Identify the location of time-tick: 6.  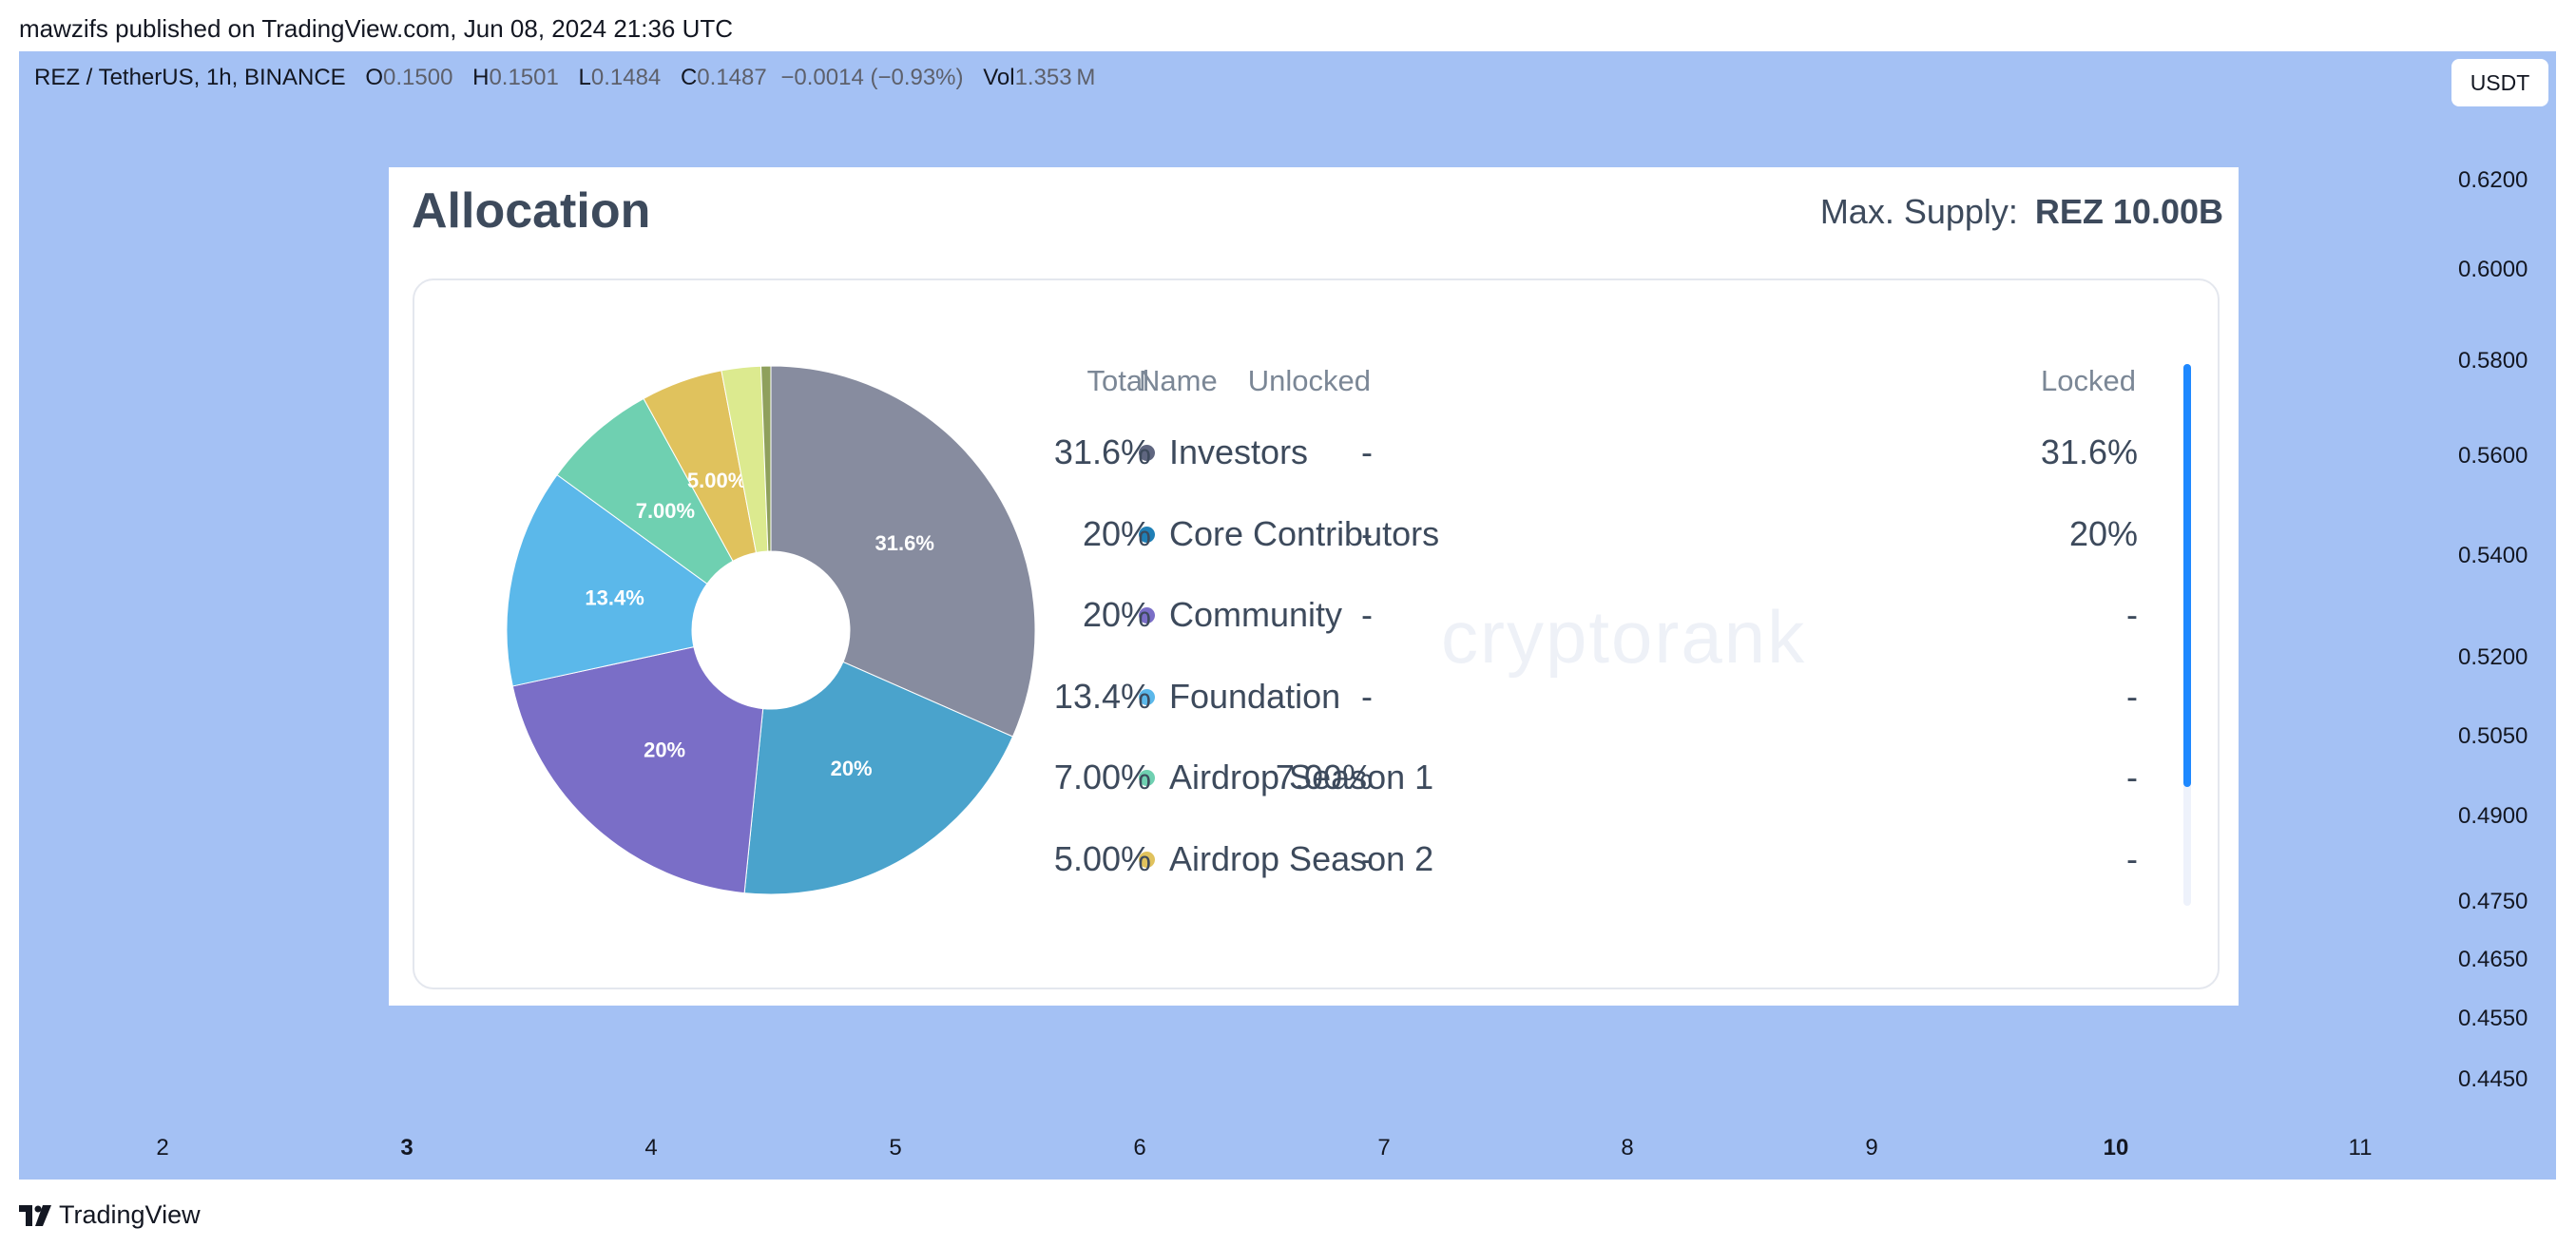
(1139, 1148).